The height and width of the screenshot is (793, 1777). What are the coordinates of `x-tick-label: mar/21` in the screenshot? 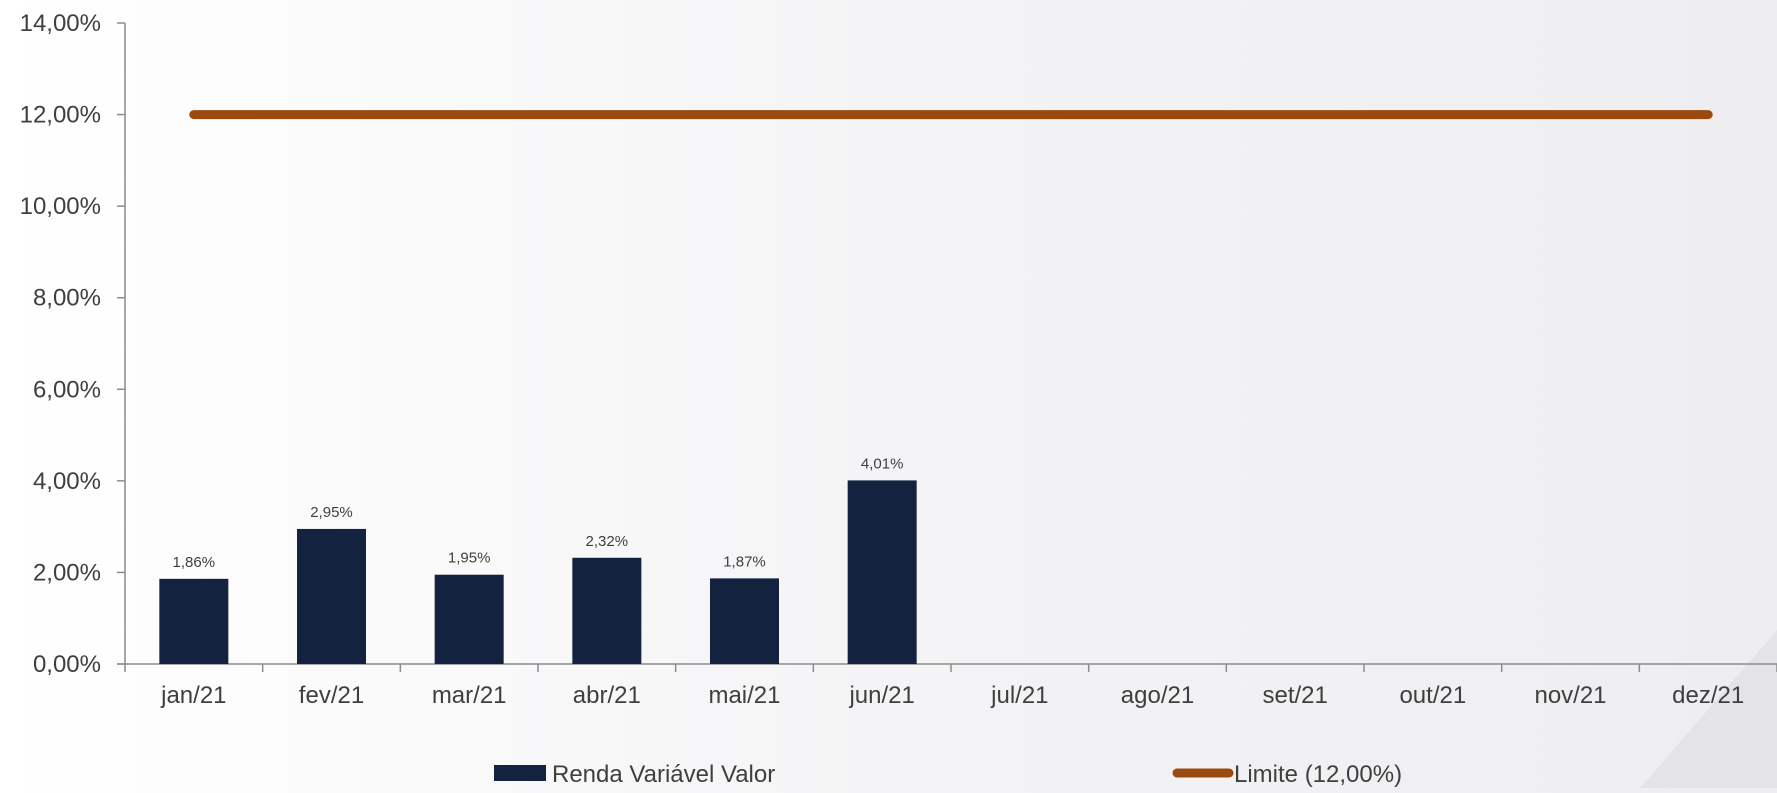 It's located at (469, 695).